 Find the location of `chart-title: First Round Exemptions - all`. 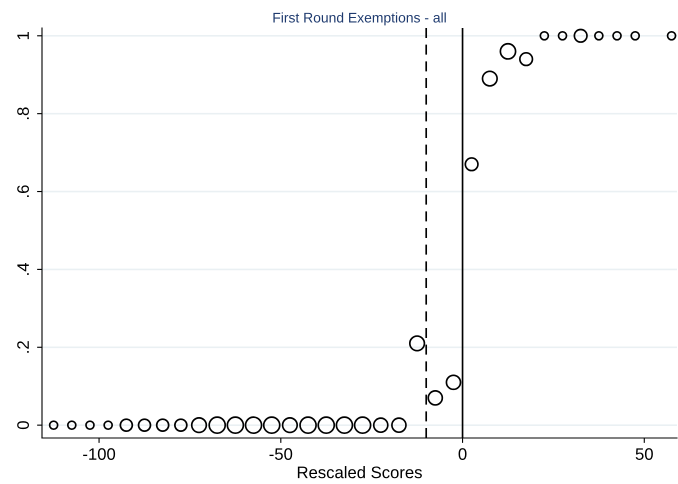

chart-title: First Round Exemptions - all is located at coordinates (359, 19).